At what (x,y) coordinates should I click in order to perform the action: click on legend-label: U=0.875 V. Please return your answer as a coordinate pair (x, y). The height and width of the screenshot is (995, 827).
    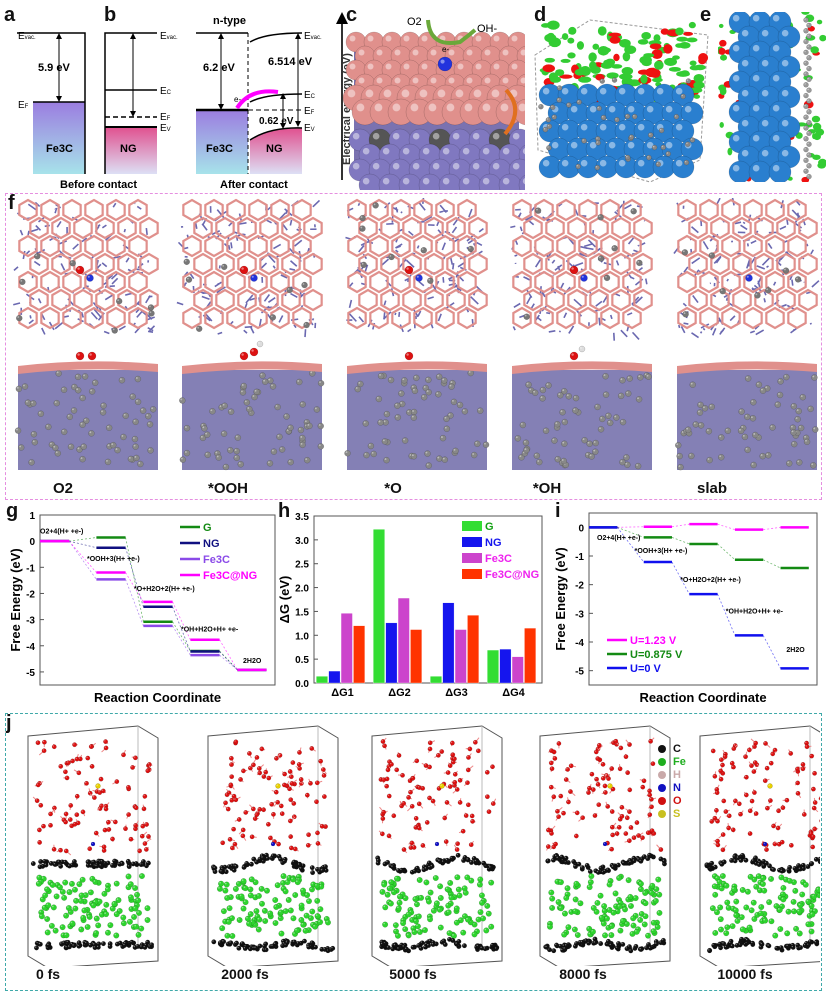
    Looking at the image, I should click on (656, 655).